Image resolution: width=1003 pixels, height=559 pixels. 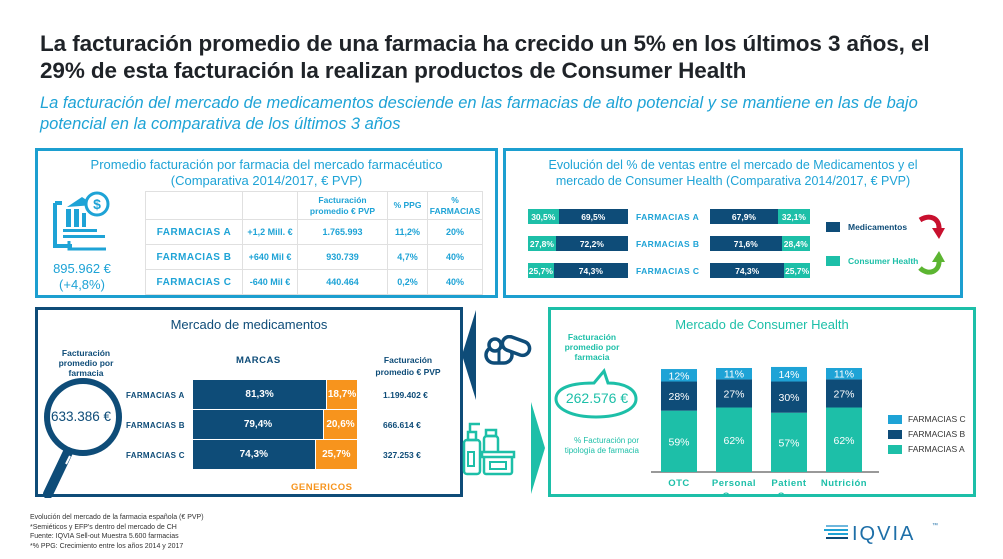 I want to click on total-value: 895.962 €, so click(x=82, y=268).